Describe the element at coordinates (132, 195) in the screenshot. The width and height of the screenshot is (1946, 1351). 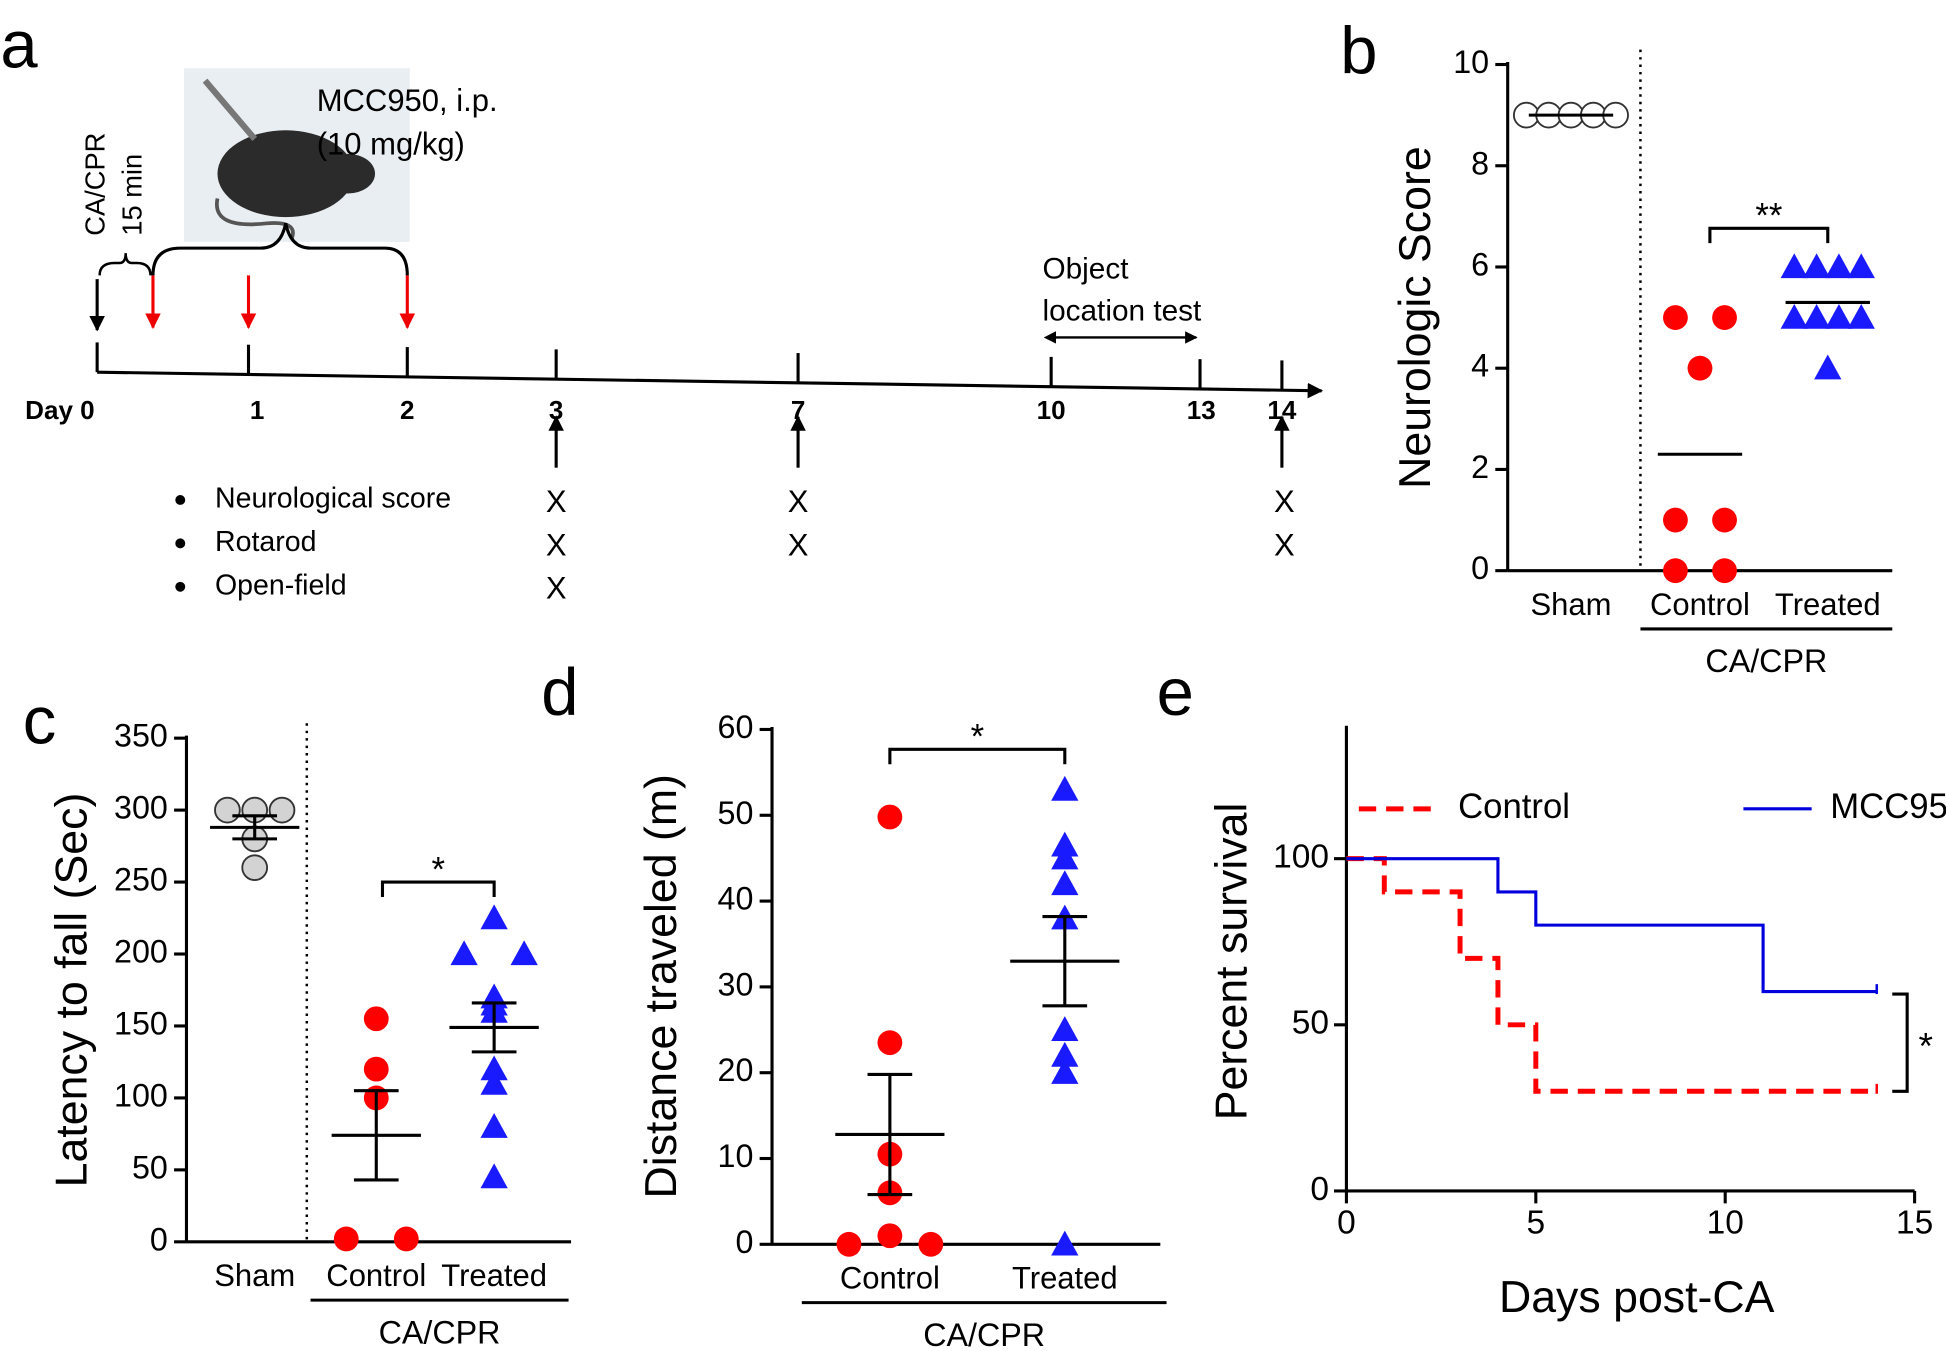
I see `delay-label: 15 min` at that location.